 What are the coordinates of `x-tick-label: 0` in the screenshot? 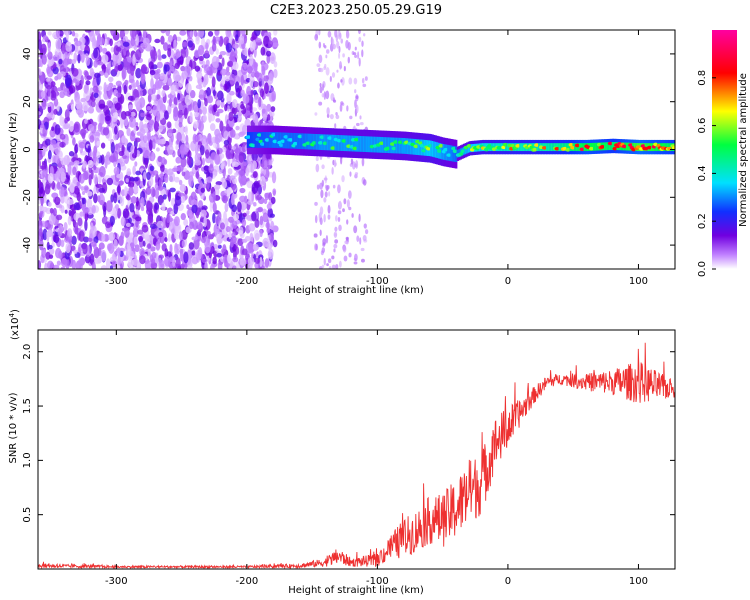 It's located at (508, 281).